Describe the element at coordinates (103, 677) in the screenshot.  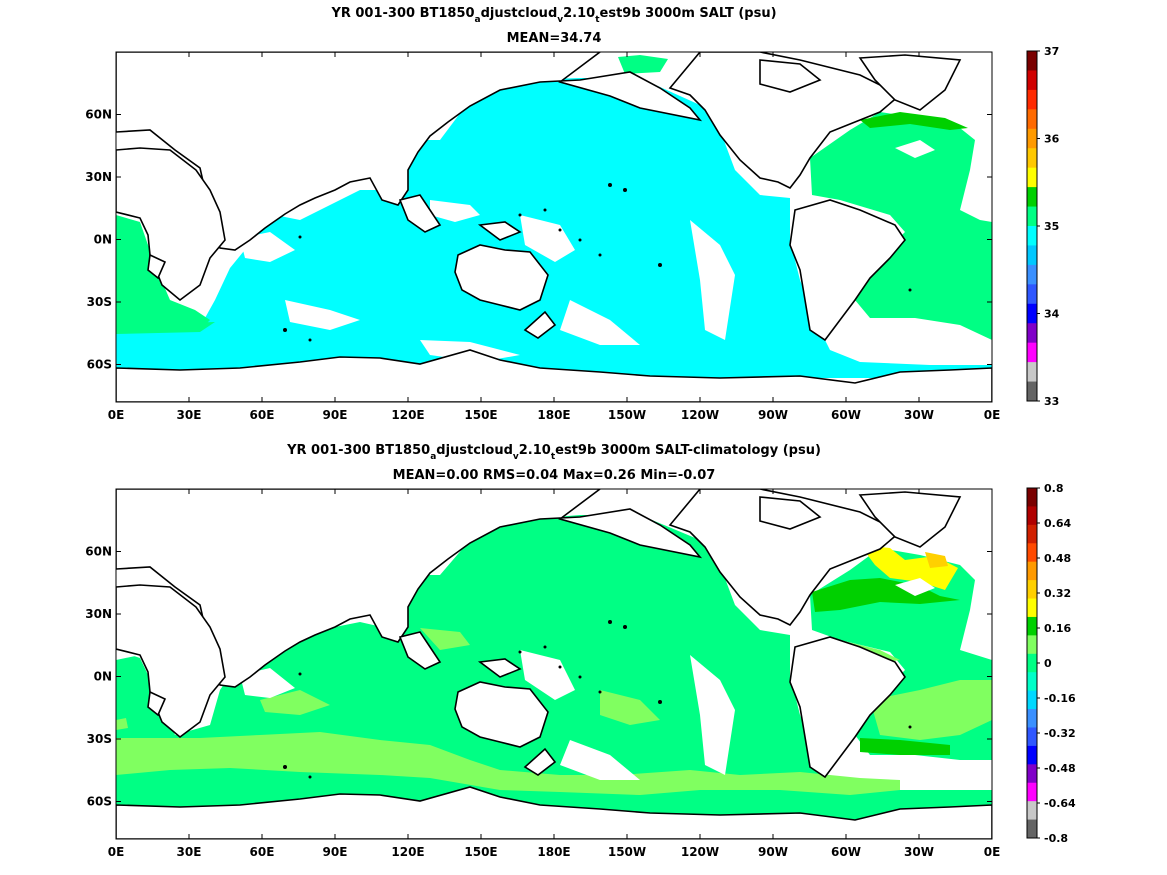
I see `panel2-ytick-label: 0N` at that location.